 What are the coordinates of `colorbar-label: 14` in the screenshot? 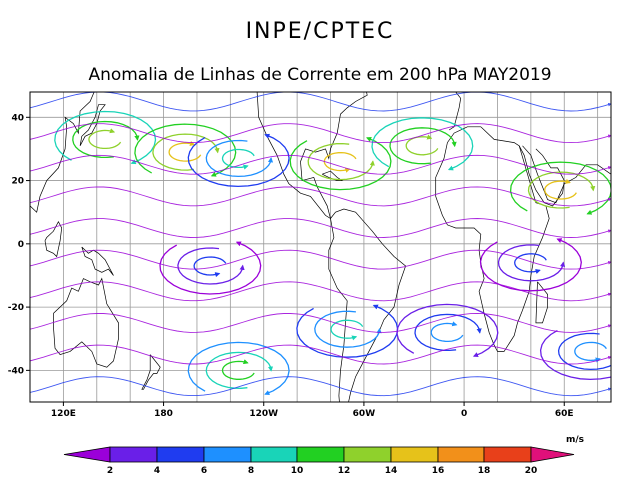 It's located at (391, 471).